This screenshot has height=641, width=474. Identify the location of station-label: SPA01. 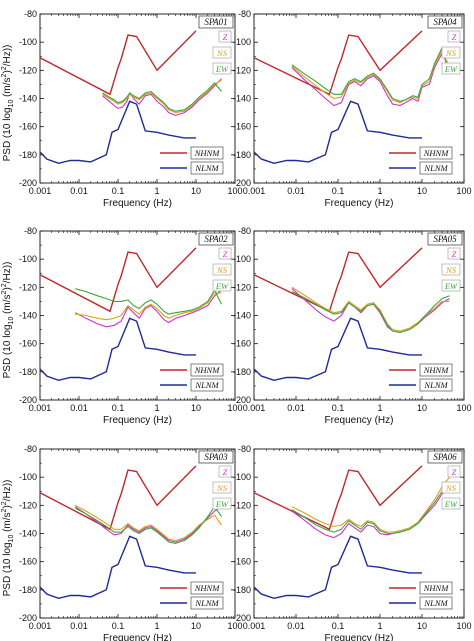
(215, 22).